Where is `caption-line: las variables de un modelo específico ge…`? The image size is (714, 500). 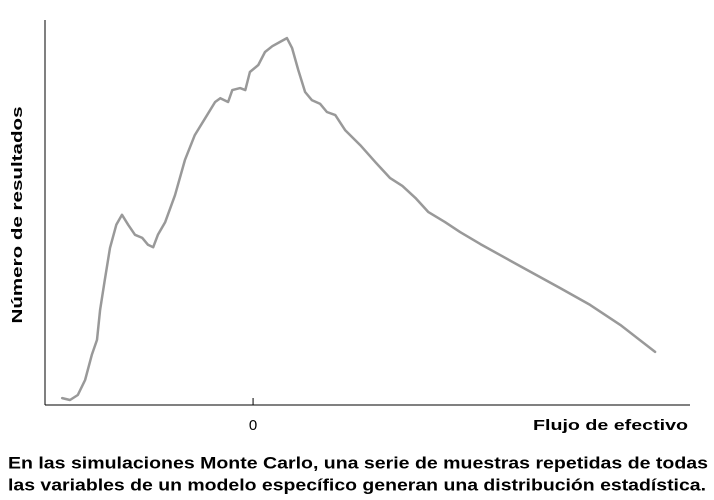 caption-line: las variables de un modelo específico ge… is located at coordinates (357, 484).